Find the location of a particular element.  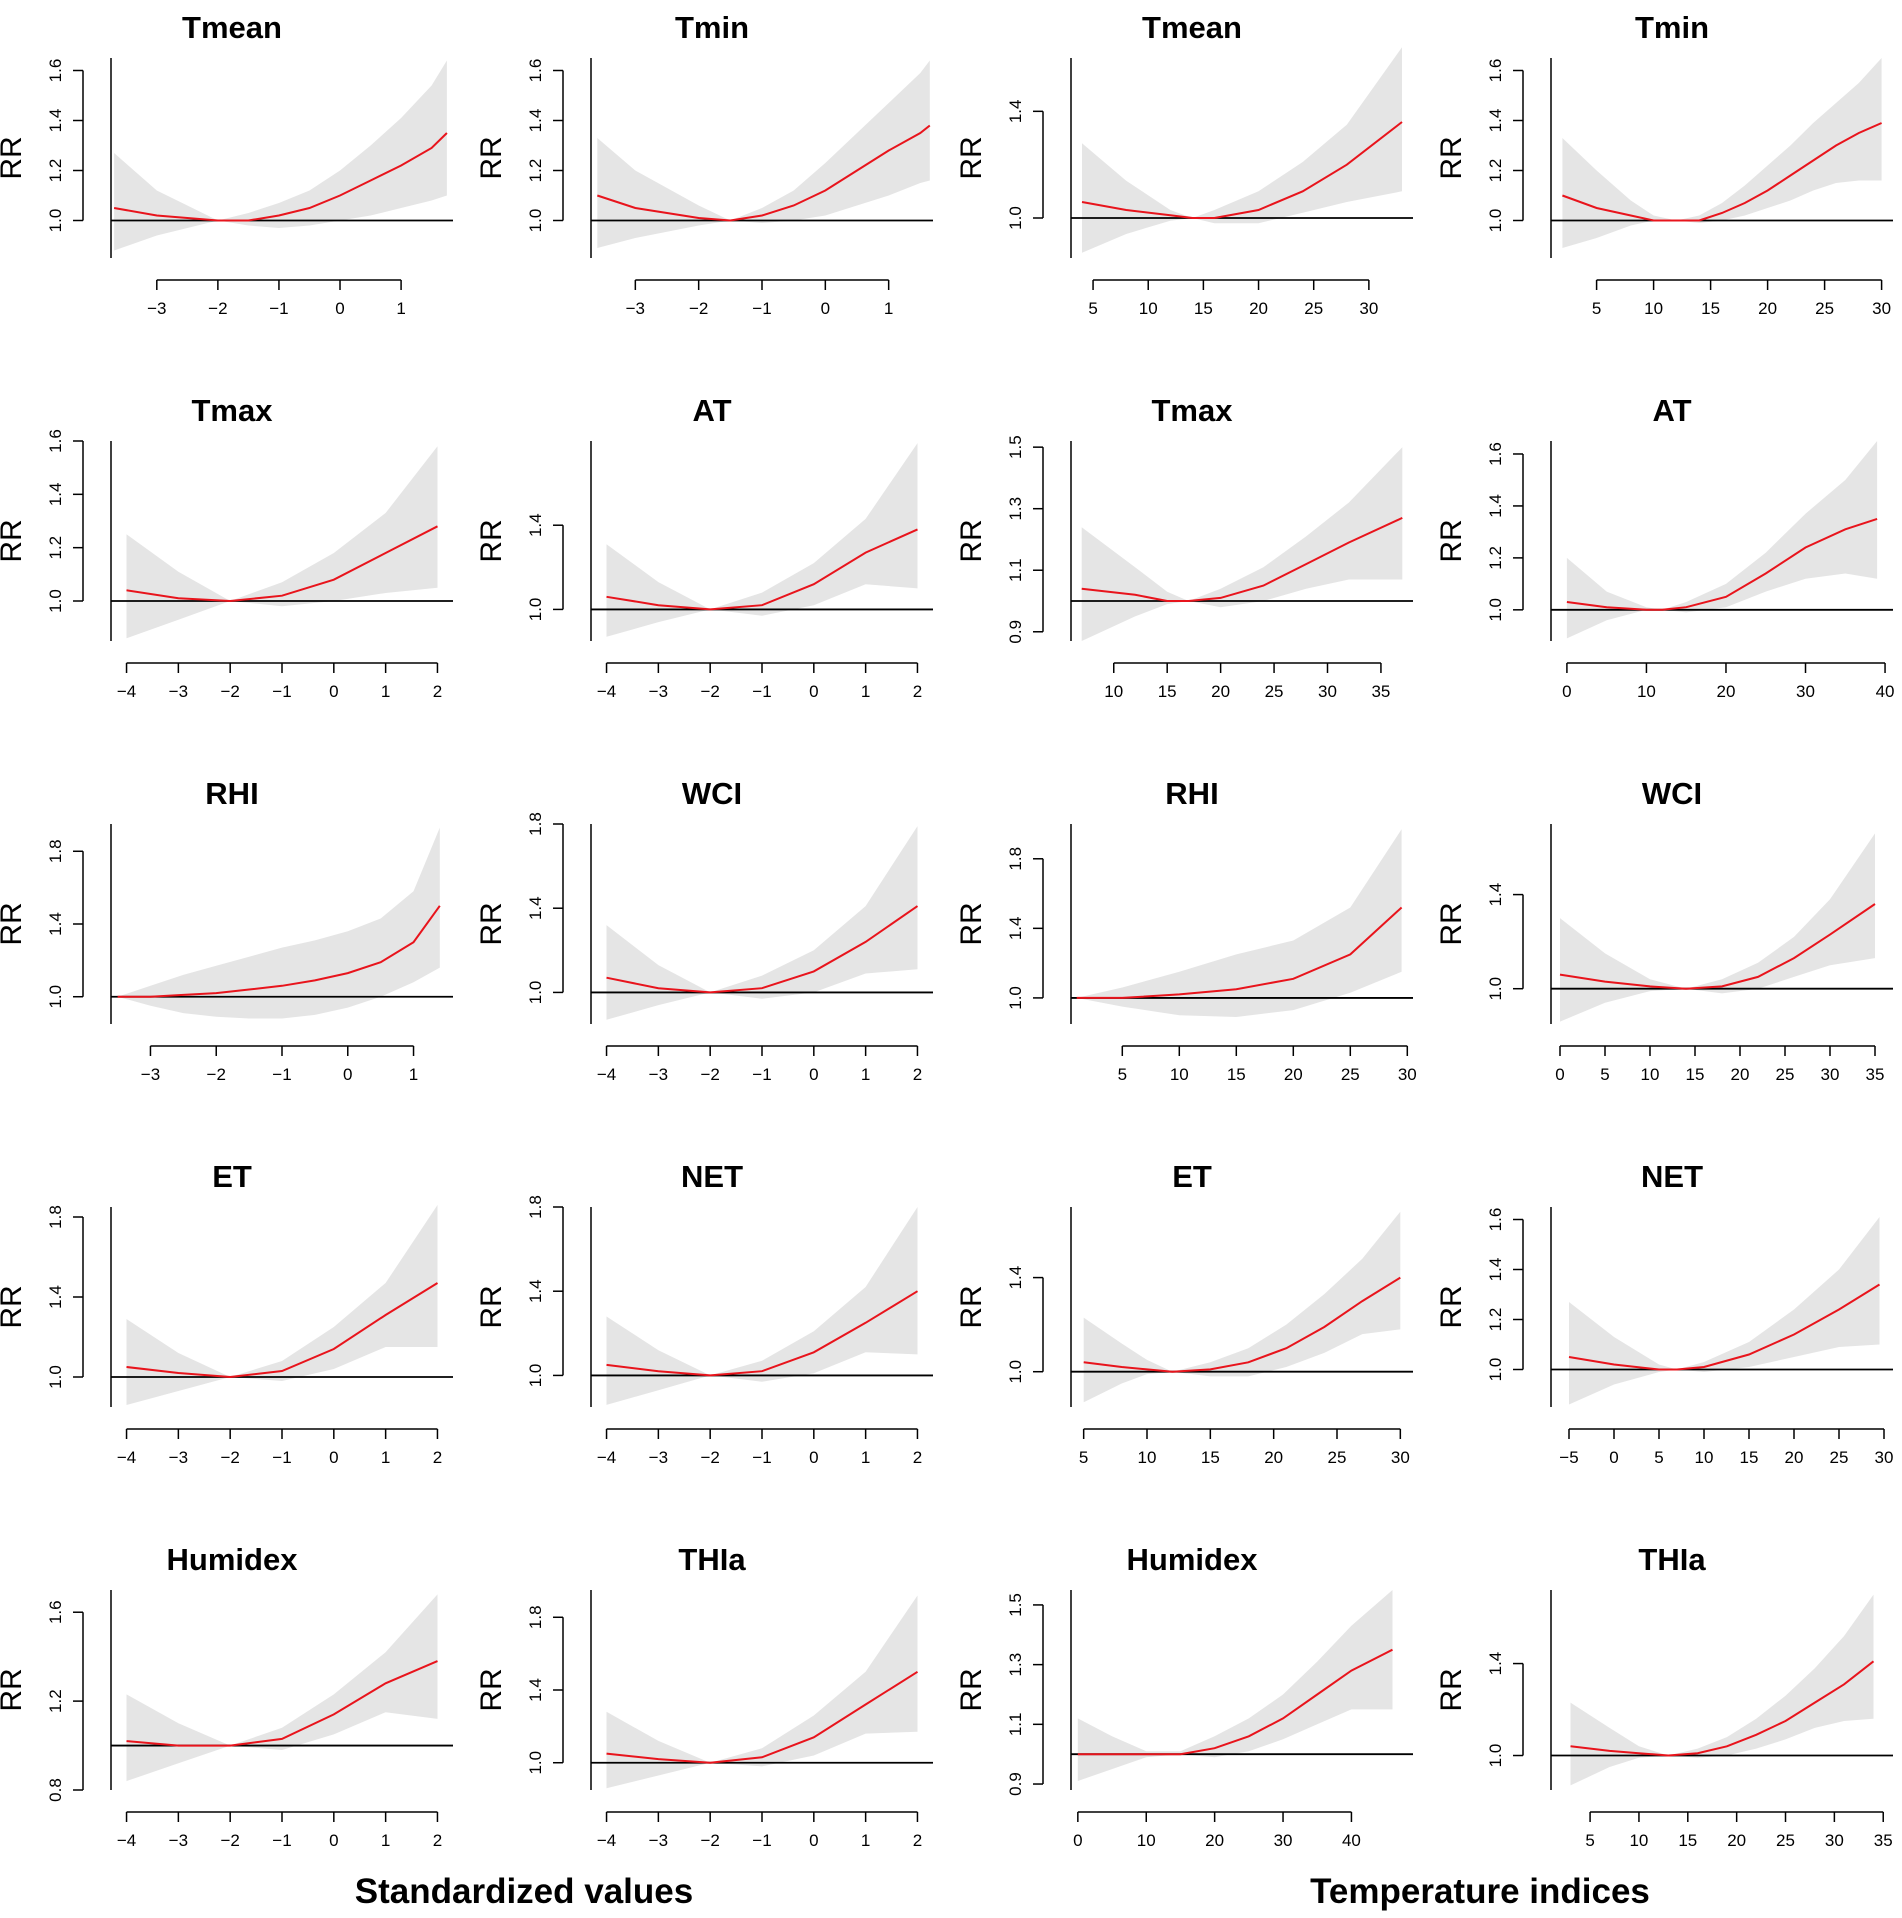

panel-standardized-tmin: 1.0 1.2 1.4 1.6 −3 −2 −1 0 1 Tmin RR is located at coordinates (704, 164).